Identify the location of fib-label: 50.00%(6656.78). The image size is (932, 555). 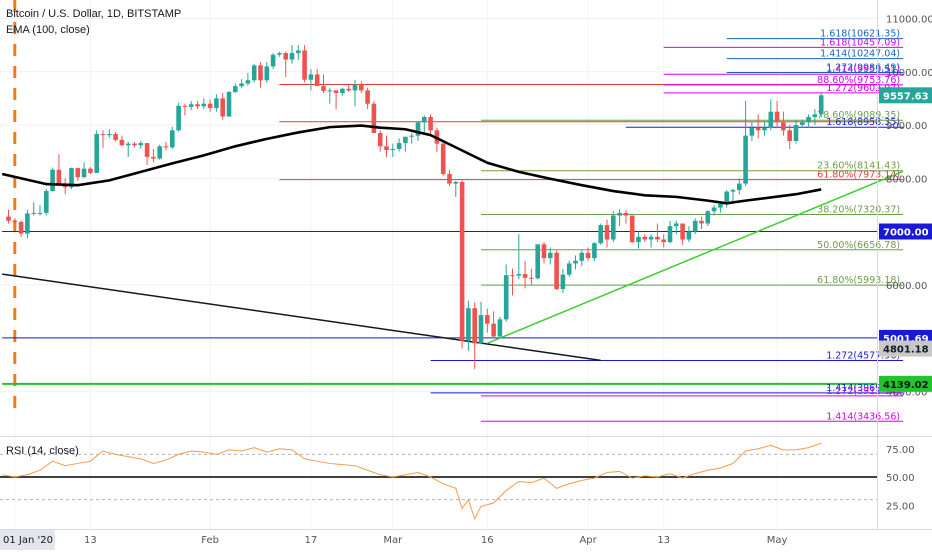
(858, 245).